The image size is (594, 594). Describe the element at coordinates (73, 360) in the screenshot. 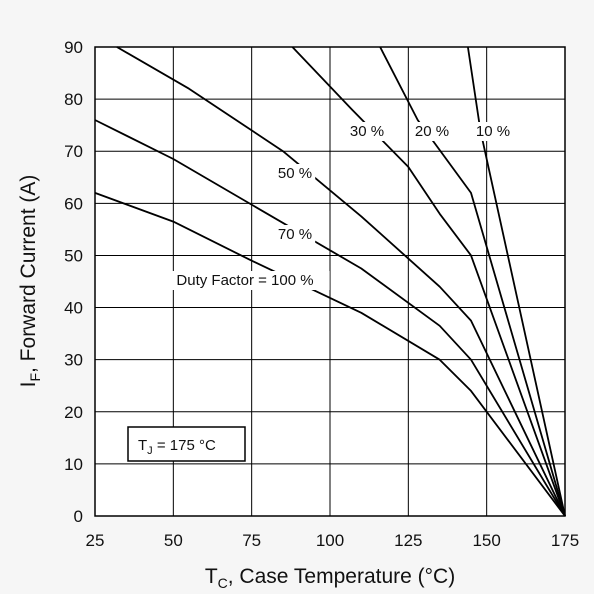

I see `y-tick-label: 30` at that location.